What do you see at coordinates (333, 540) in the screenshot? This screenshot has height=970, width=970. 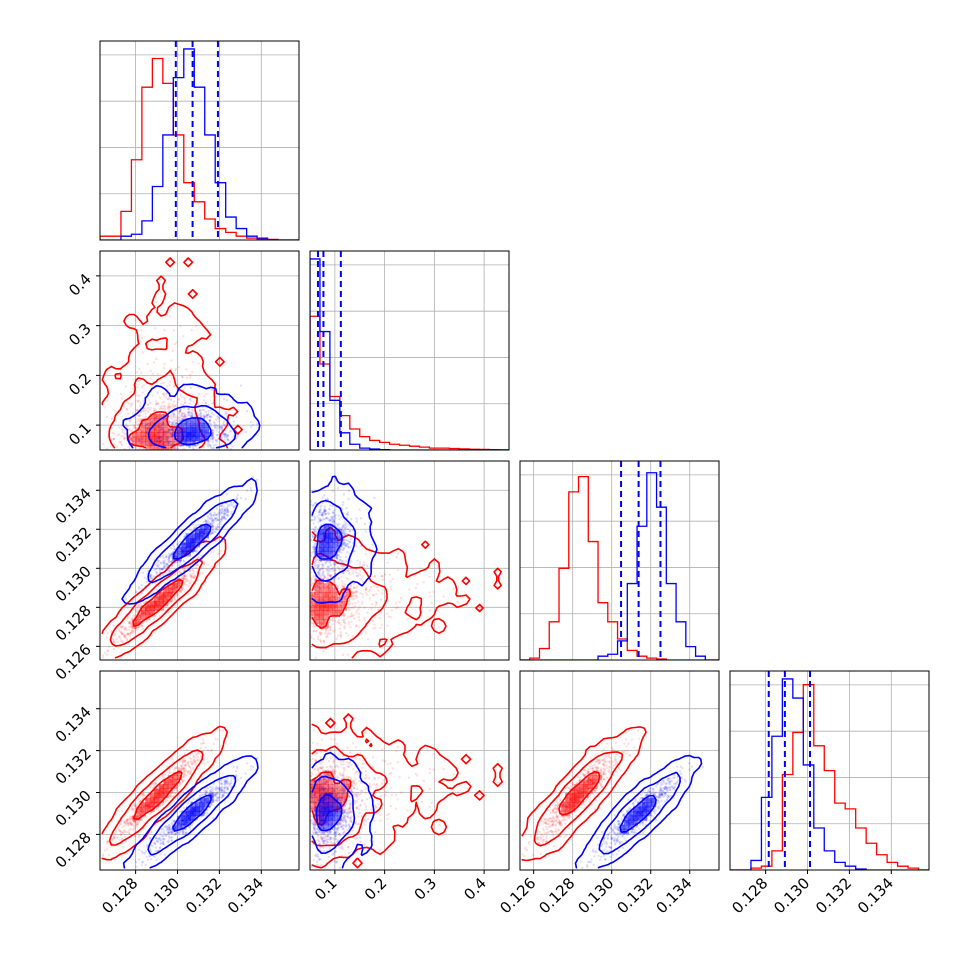 I see `blue-contour` at bounding box center [333, 540].